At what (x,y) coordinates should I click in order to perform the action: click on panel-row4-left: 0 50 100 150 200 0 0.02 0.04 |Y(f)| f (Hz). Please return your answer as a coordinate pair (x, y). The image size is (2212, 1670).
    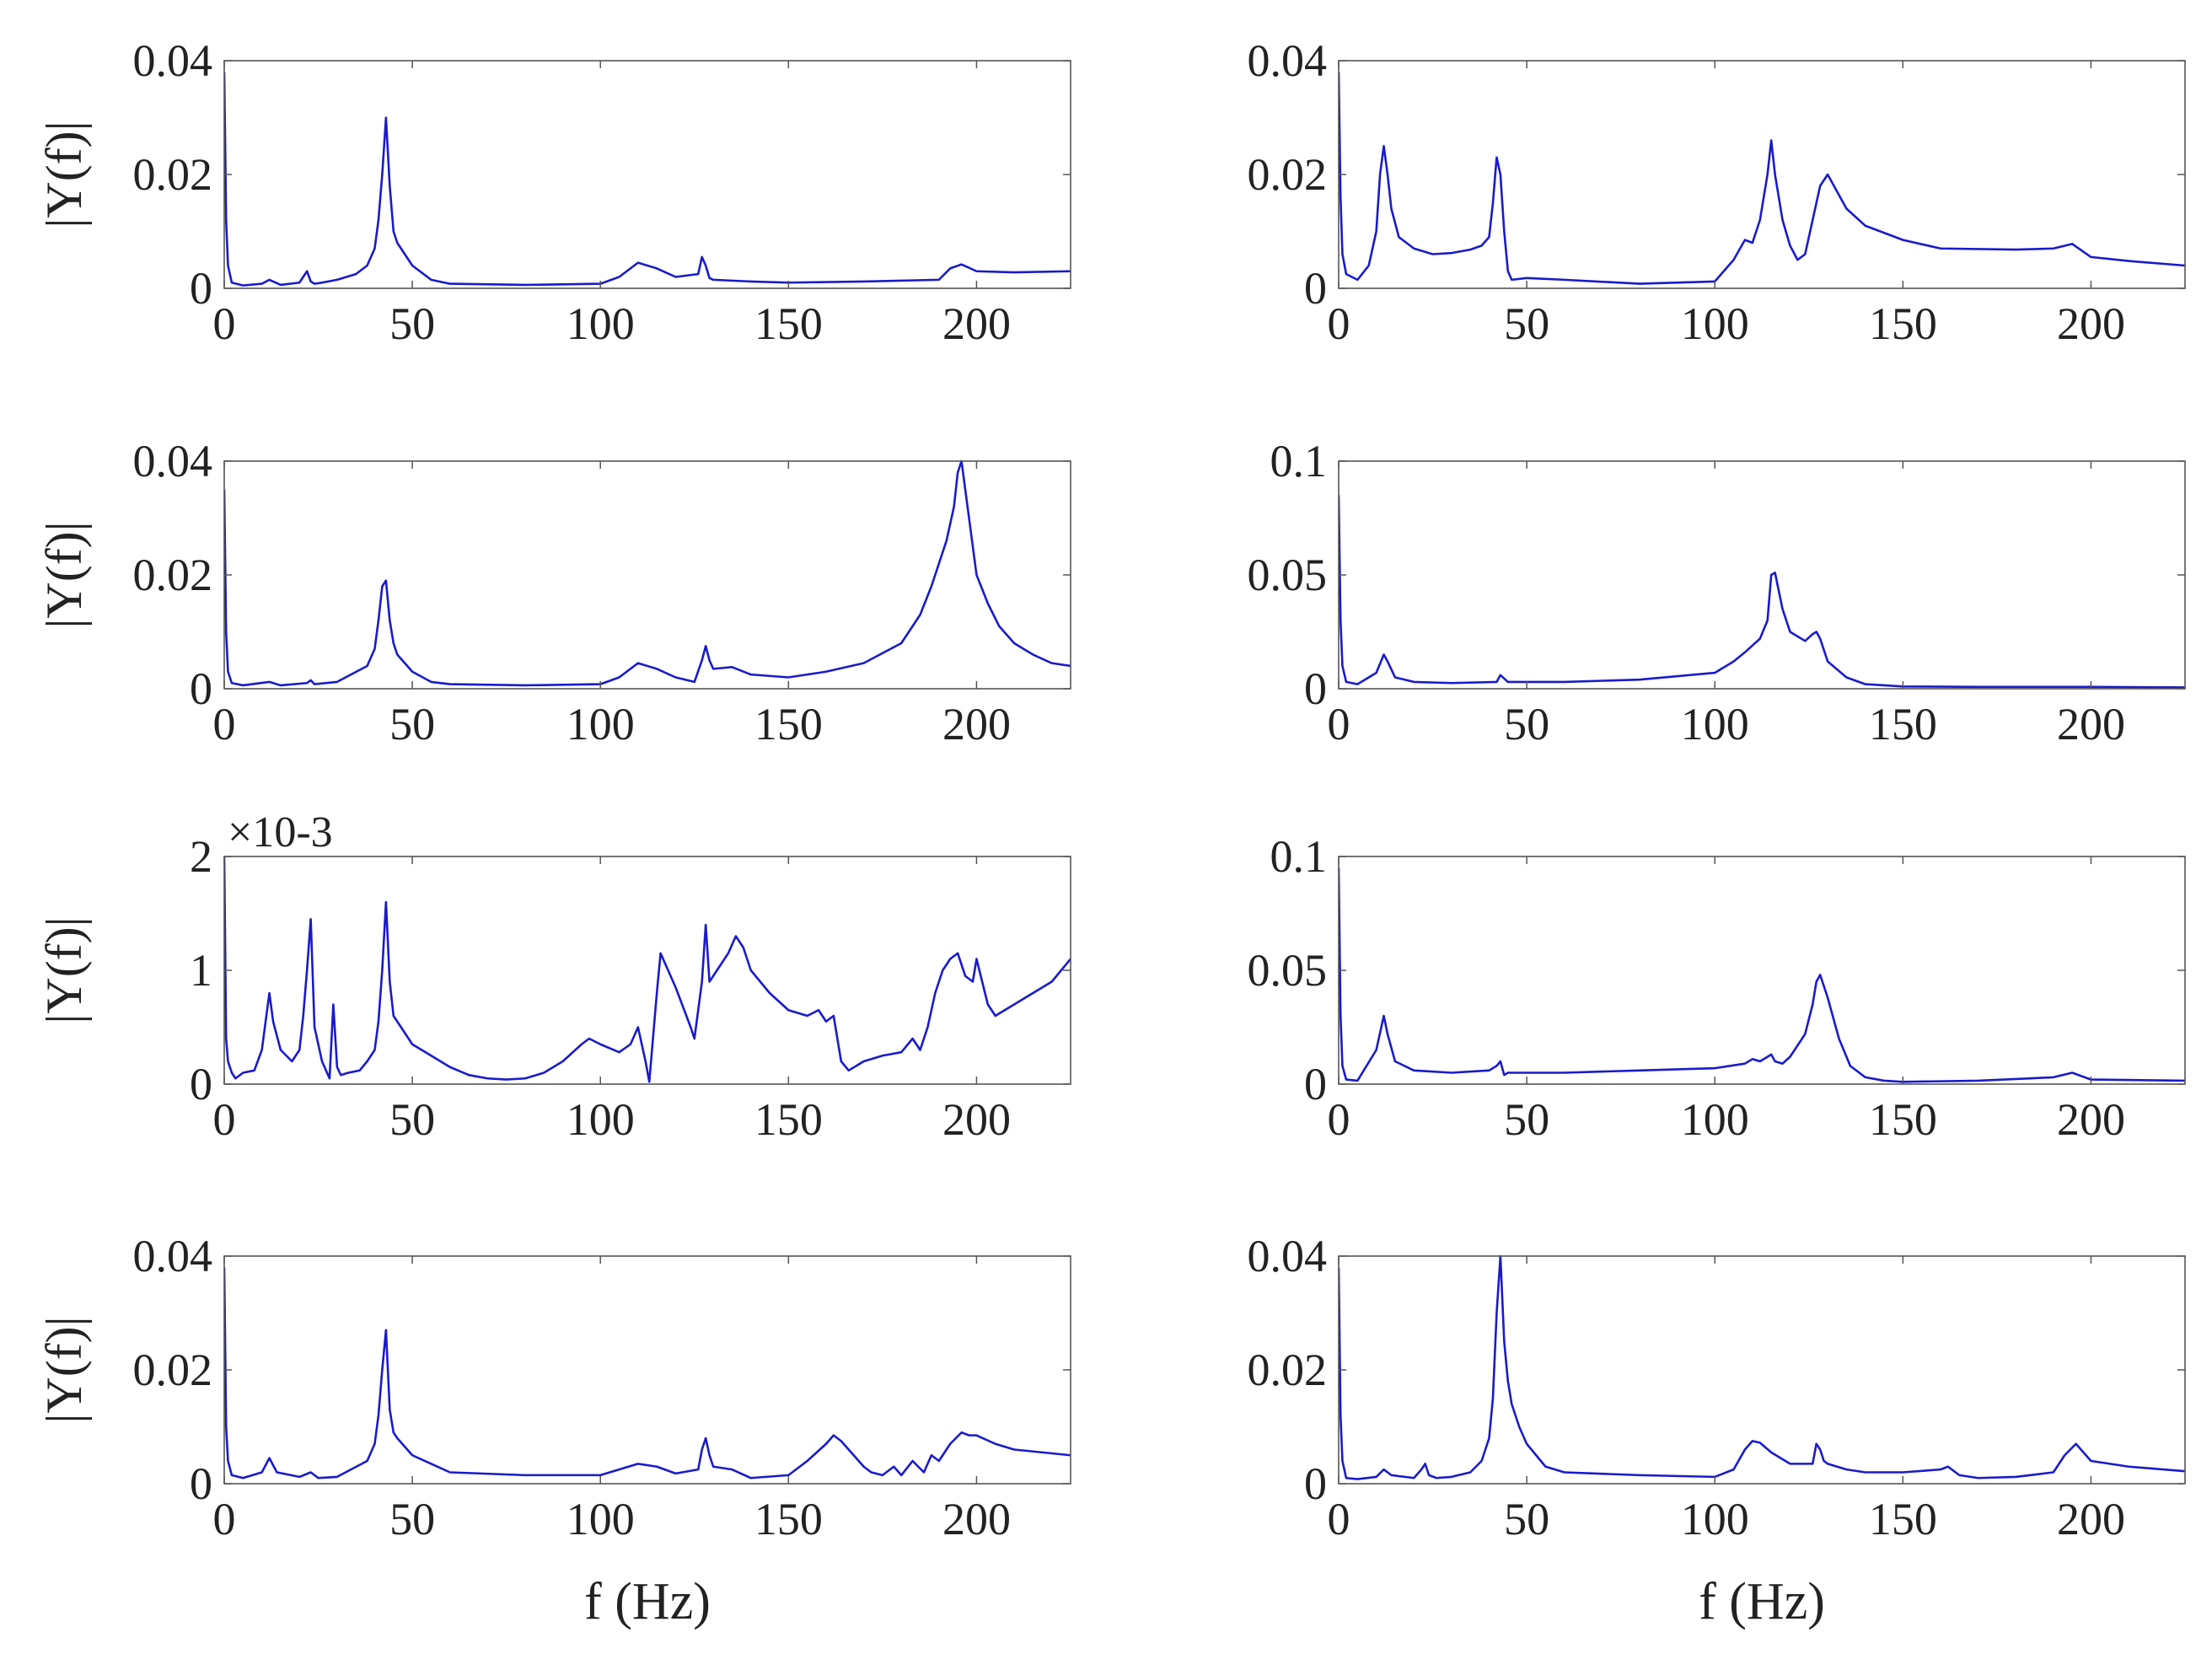
    Looking at the image, I should click on (554, 1430).